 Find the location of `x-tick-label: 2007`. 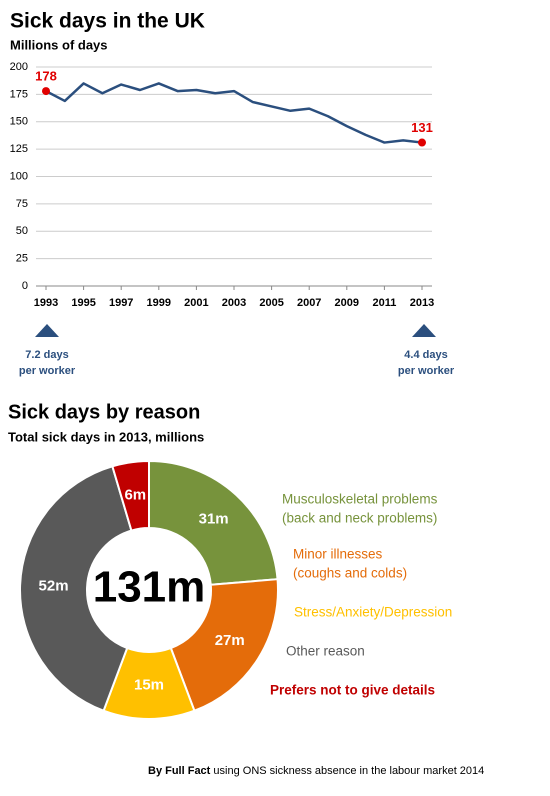

x-tick-label: 2007 is located at coordinates (309, 303).